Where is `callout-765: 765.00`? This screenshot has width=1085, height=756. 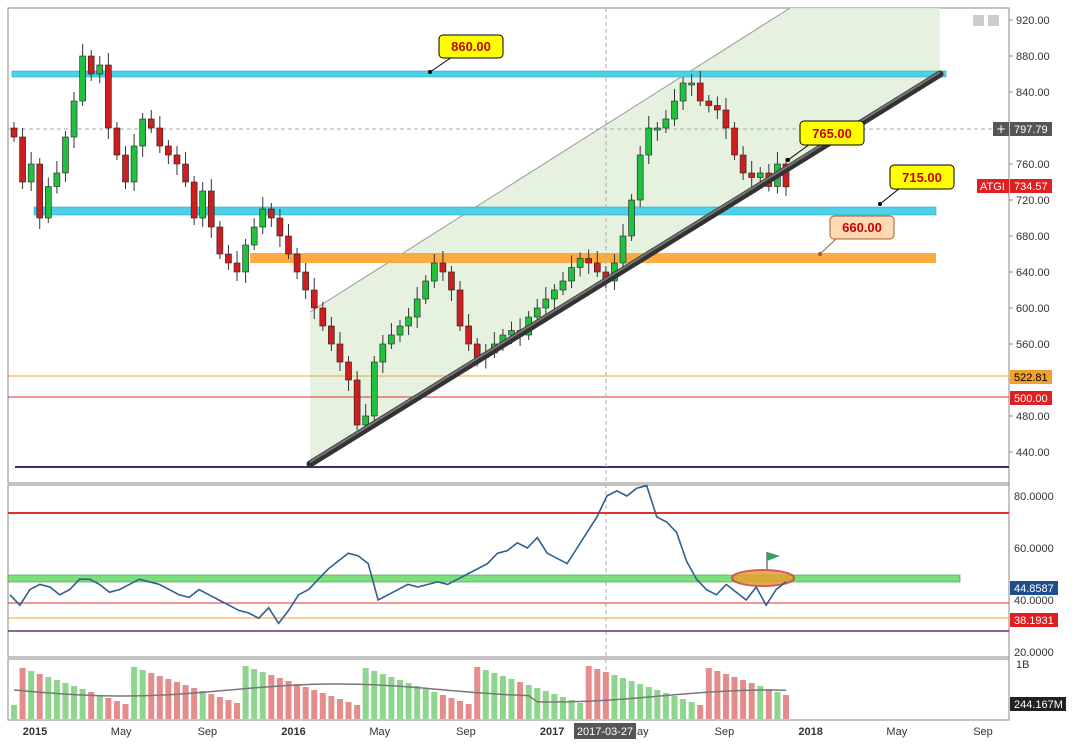
callout-765: 765.00 is located at coordinates (825, 141).